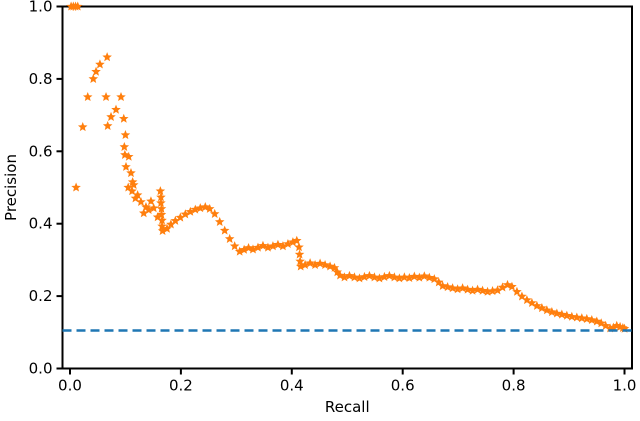 The width and height of the screenshot is (640, 421). What do you see at coordinates (41, 296) in the screenshot?
I see `y-tick-label: 0.2` at bounding box center [41, 296].